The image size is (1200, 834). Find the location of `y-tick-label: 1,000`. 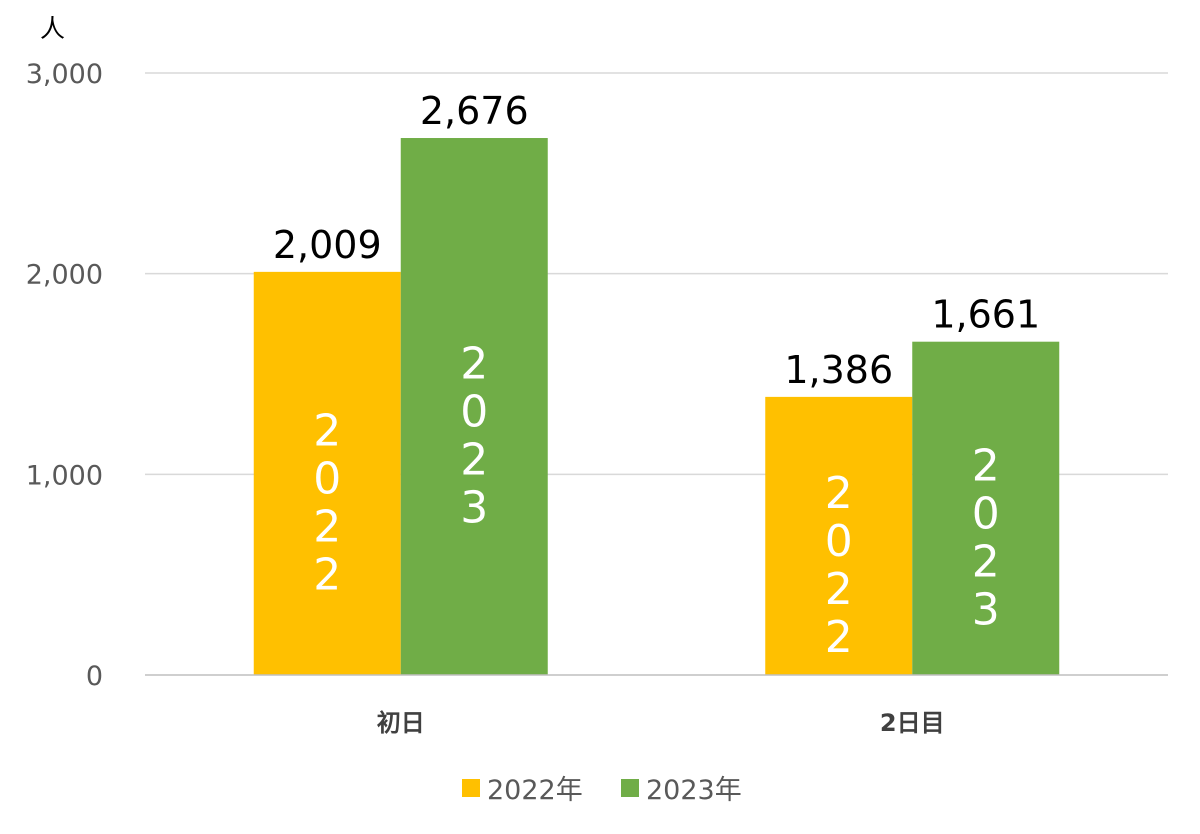

y-tick-label: 1,000 is located at coordinates (64, 475).